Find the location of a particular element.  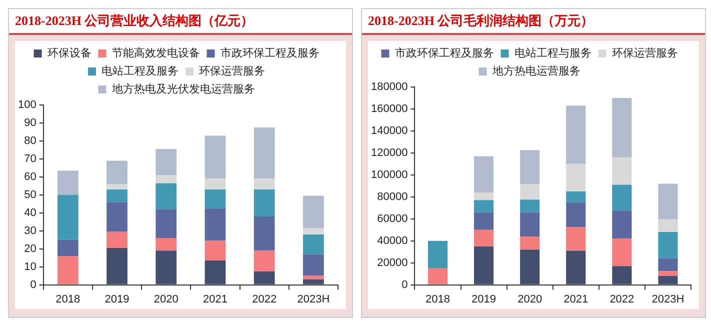

legend-label: 地方热电及光伏发电运营服务 is located at coordinates (182, 89).